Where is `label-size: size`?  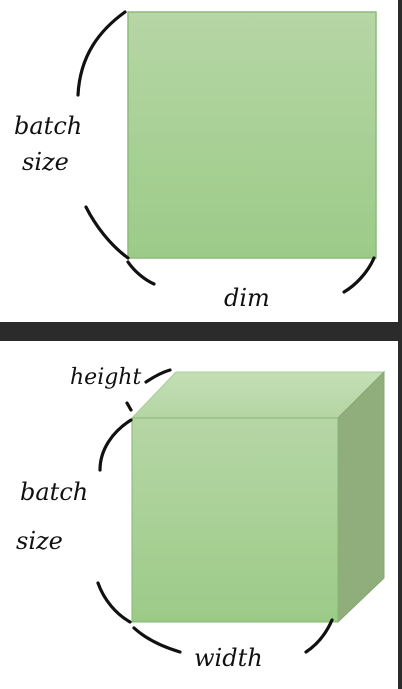
label-size: size is located at coordinates (45, 162).